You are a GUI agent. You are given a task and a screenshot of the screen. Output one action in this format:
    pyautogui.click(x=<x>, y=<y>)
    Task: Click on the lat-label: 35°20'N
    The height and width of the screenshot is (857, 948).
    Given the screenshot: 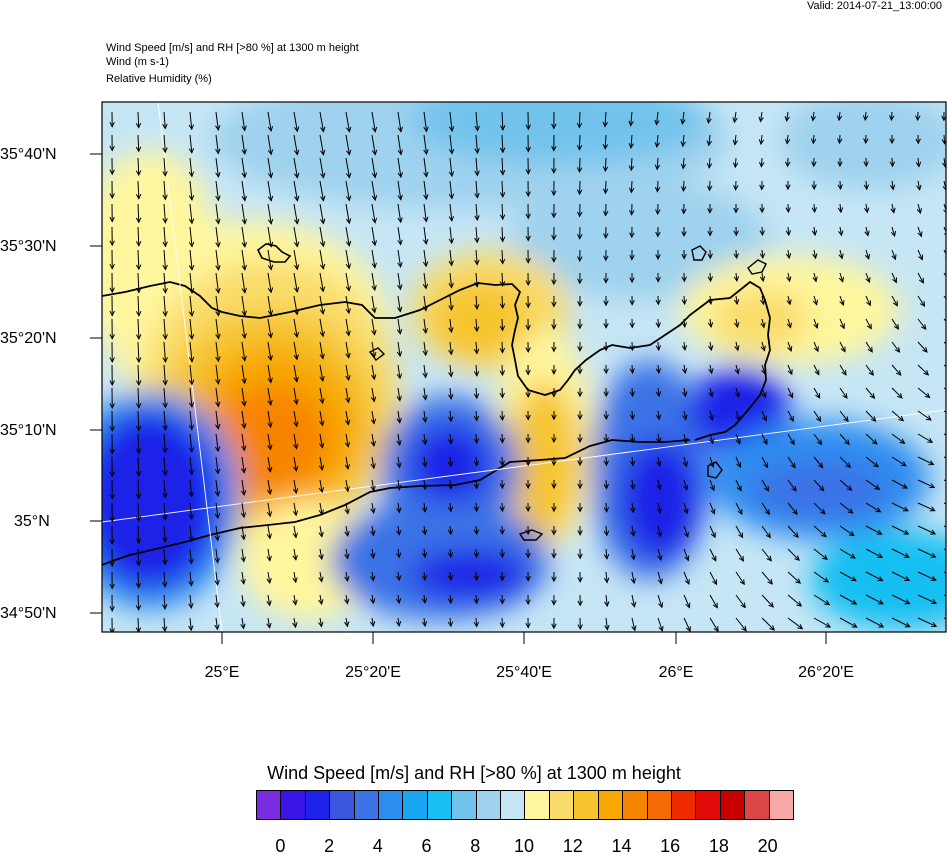 What is the action you would take?
    pyautogui.click(x=28, y=339)
    